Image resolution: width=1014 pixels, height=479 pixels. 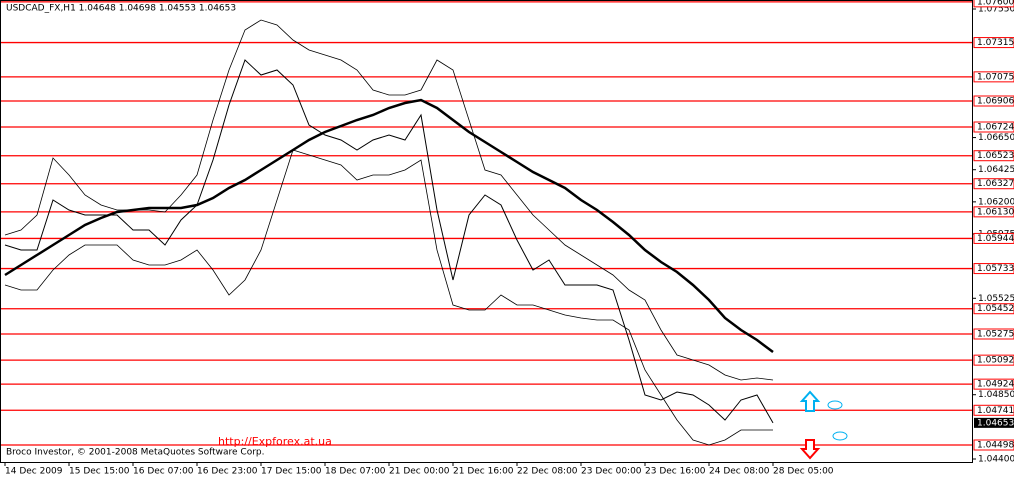 I want to click on y-tick-label: 1.06200, so click(x=996, y=202).